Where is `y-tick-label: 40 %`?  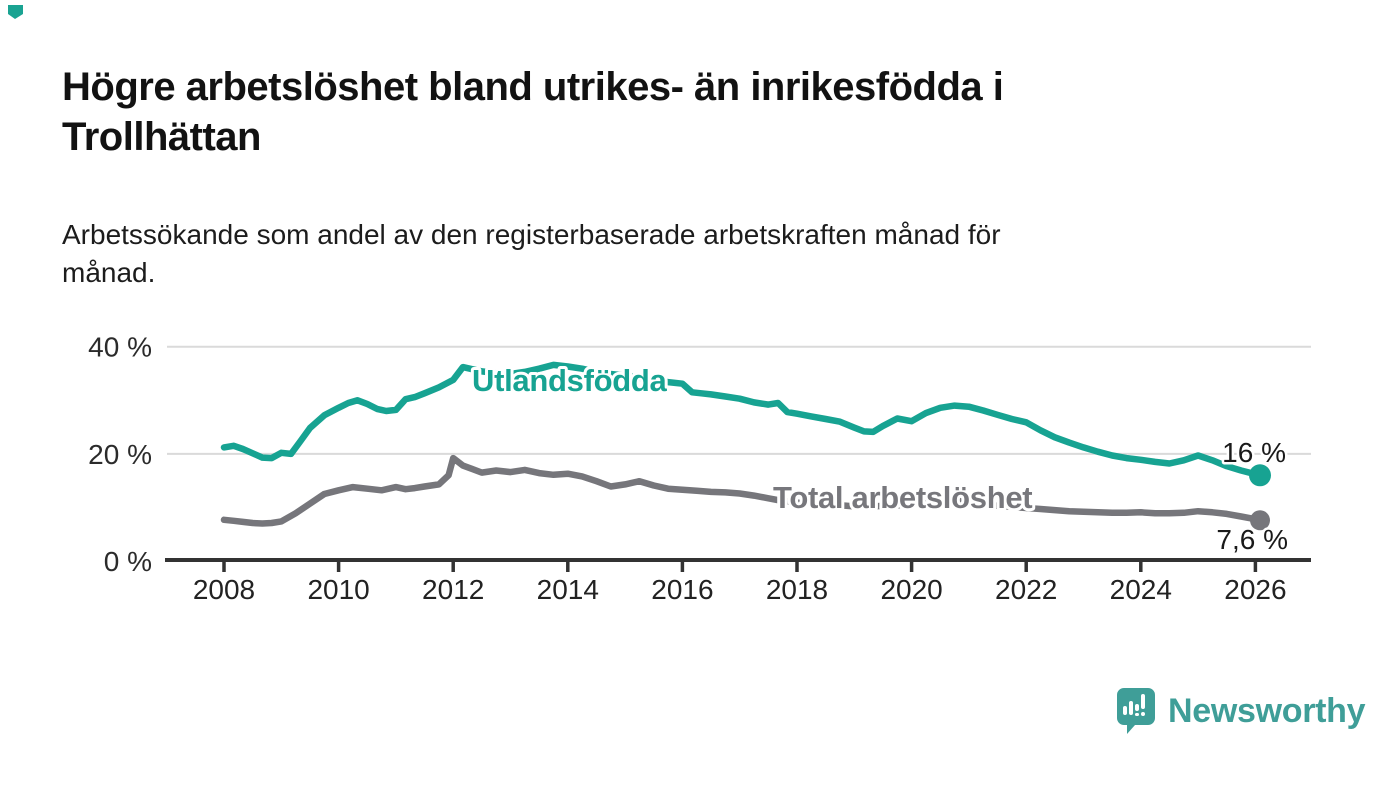 y-tick-label: 40 % is located at coordinates (120, 347).